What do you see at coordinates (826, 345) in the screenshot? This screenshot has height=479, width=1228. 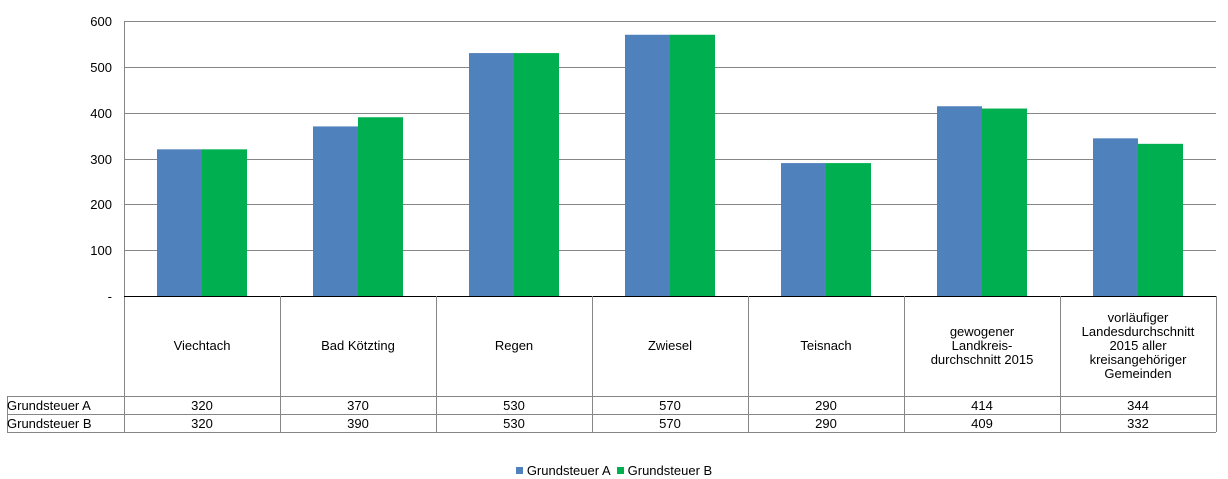 I see `category-label: Teisnach` at bounding box center [826, 345].